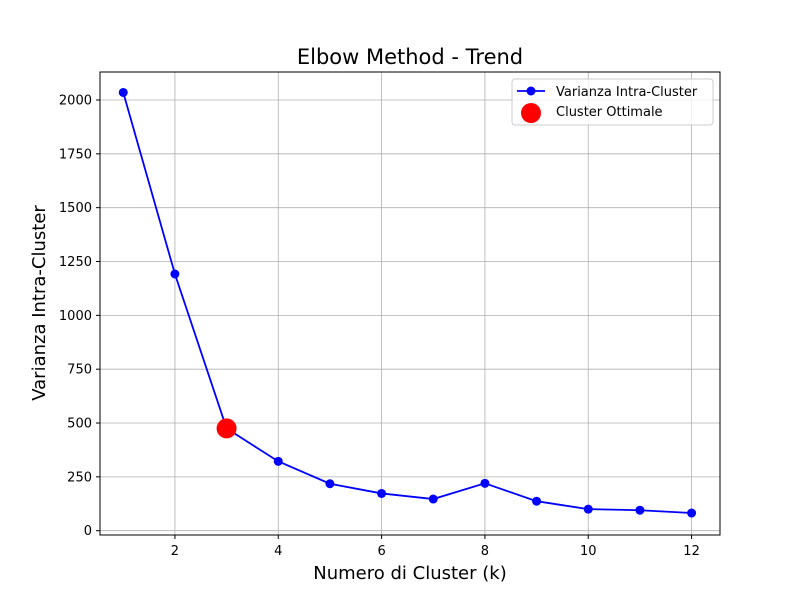 The height and width of the screenshot is (600, 800). What do you see at coordinates (75, 100) in the screenshot?
I see `y-tick-label: 2000` at bounding box center [75, 100].